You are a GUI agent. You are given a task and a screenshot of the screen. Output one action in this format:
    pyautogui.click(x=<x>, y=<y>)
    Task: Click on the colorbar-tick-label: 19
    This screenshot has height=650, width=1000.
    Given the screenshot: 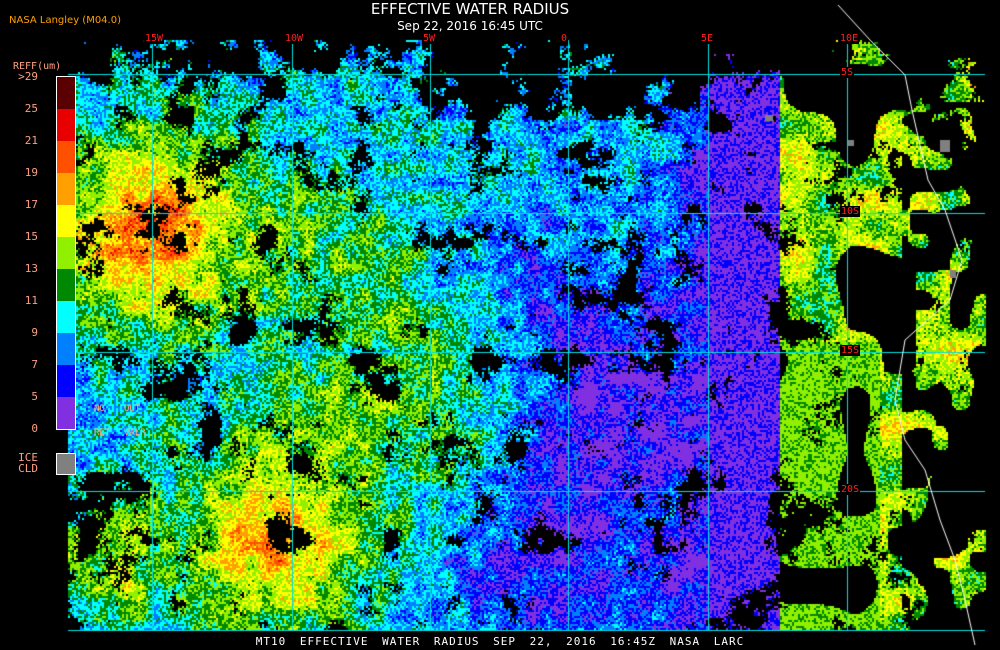 What is the action you would take?
    pyautogui.click(x=31, y=172)
    